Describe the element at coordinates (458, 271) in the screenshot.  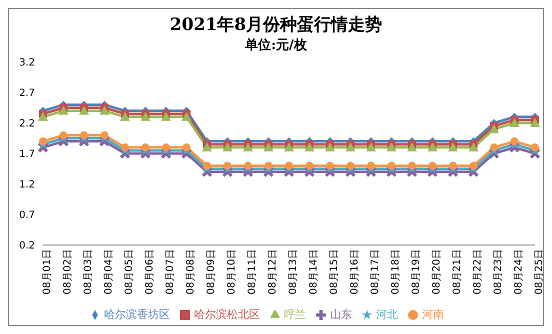
I see `x-tick-label: 08月21日` at that location.